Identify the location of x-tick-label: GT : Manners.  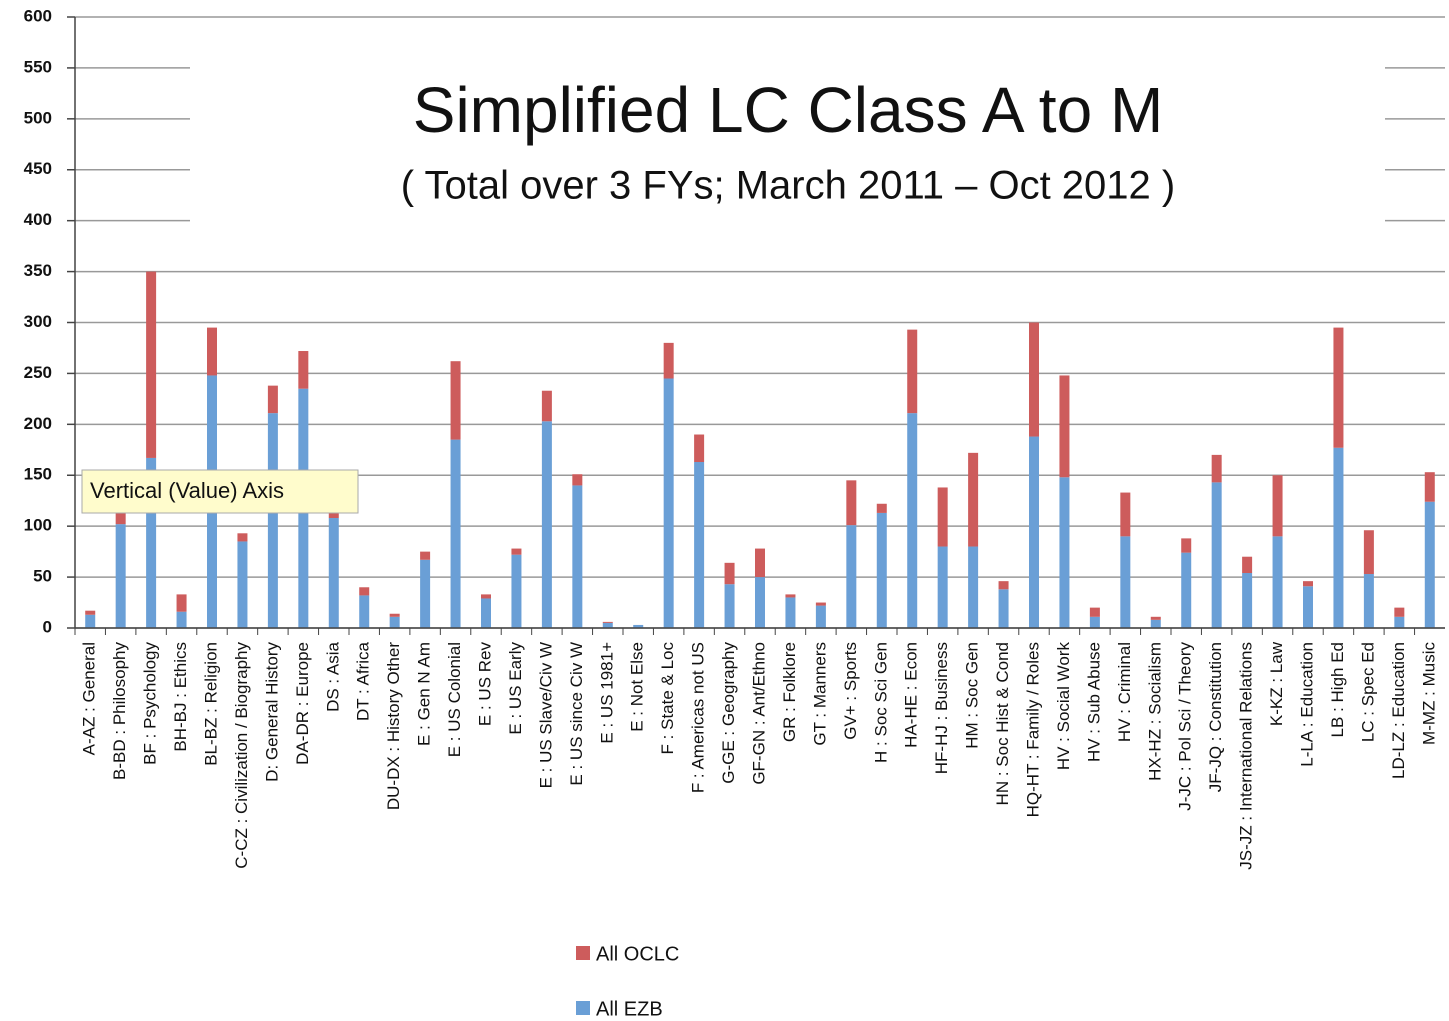
(819, 694).